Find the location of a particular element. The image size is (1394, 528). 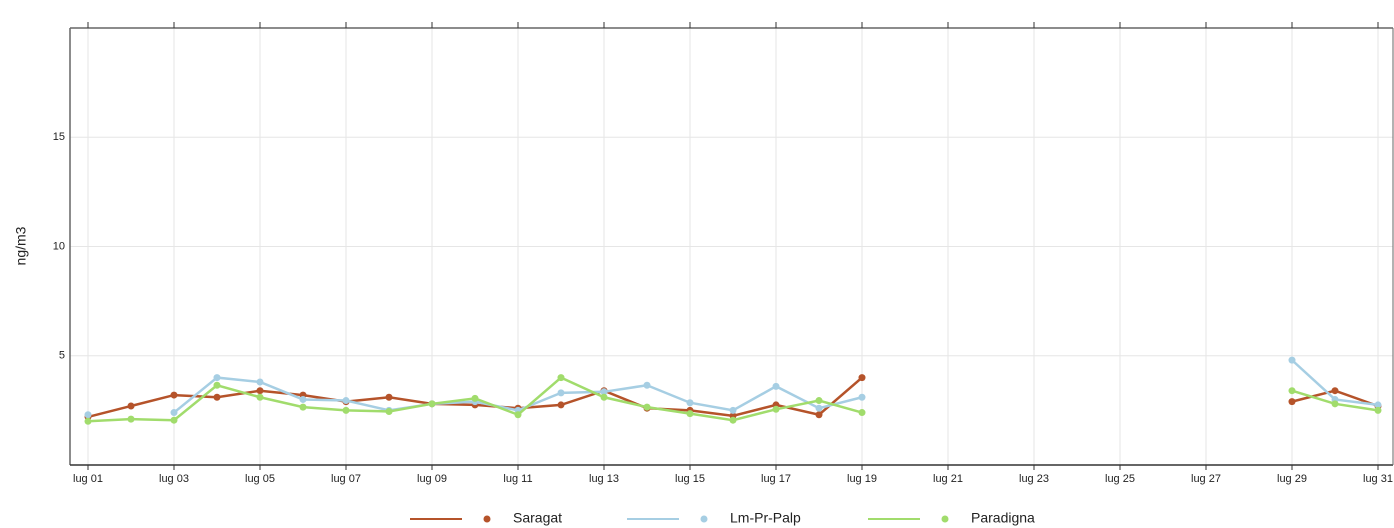

x-tick-label: lug 17 is located at coordinates (776, 479).